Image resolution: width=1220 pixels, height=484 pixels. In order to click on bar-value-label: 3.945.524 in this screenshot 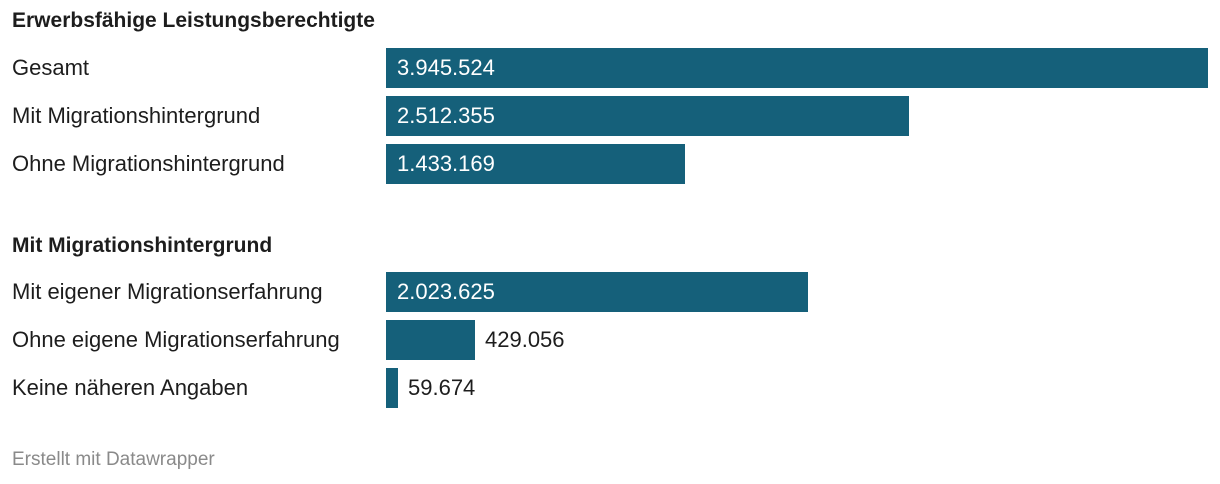, I will do `click(446, 67)`.